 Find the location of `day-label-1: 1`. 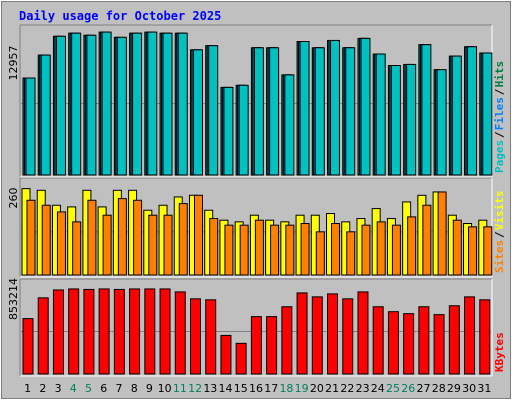

day-label-1: 1 is located at coordinates (27, 388).